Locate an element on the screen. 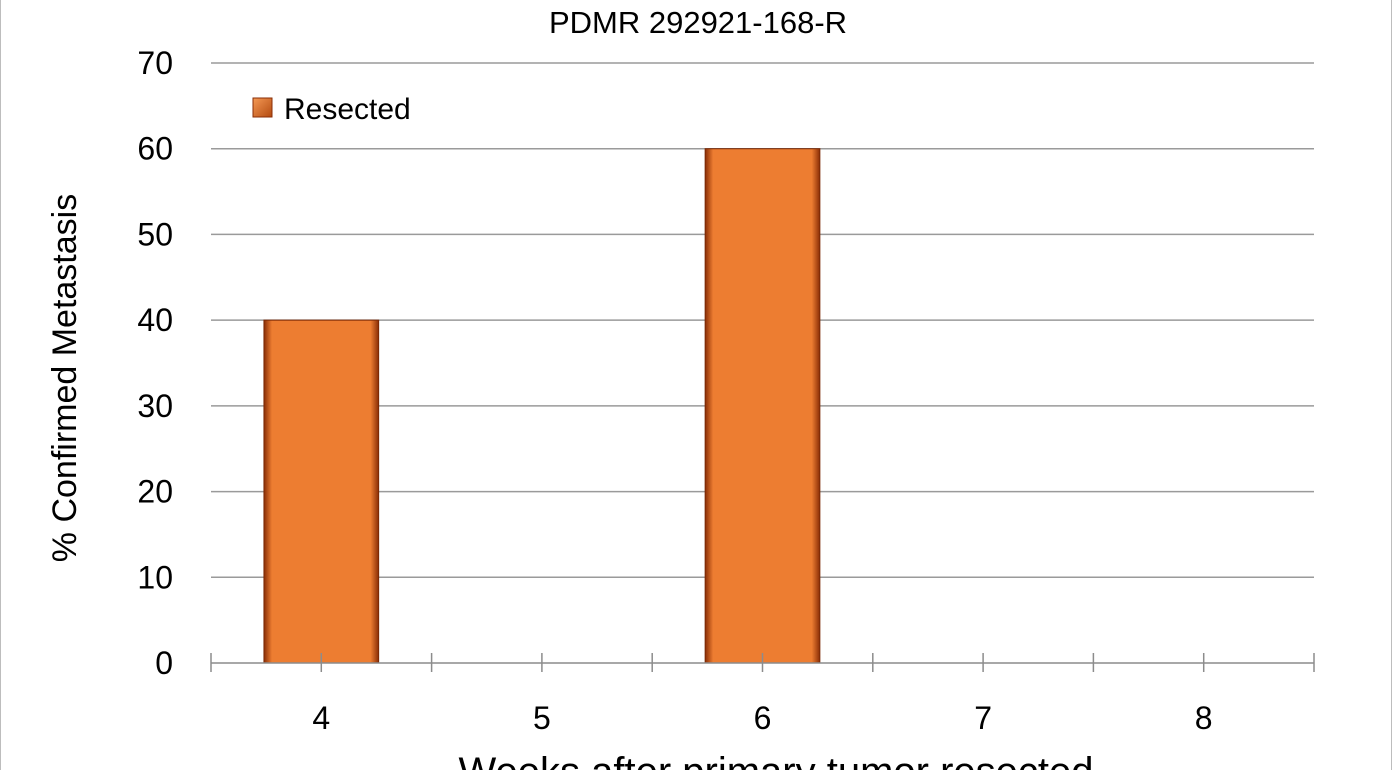 This screenshot has width=1394, height=770. y-tick-label-60: 60 is located at coordinates (155, 149).